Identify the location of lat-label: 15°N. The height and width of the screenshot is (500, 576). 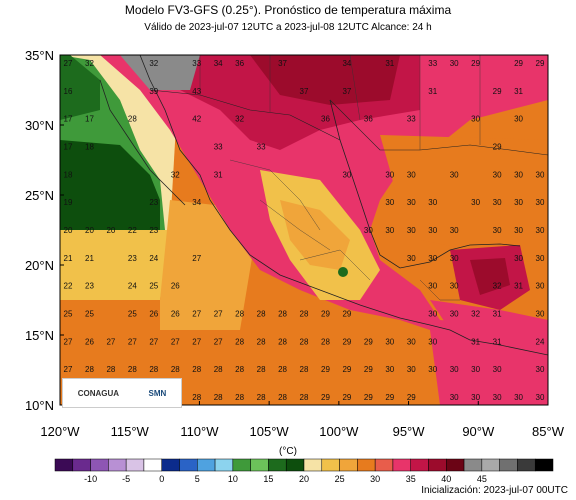
(39, 335).